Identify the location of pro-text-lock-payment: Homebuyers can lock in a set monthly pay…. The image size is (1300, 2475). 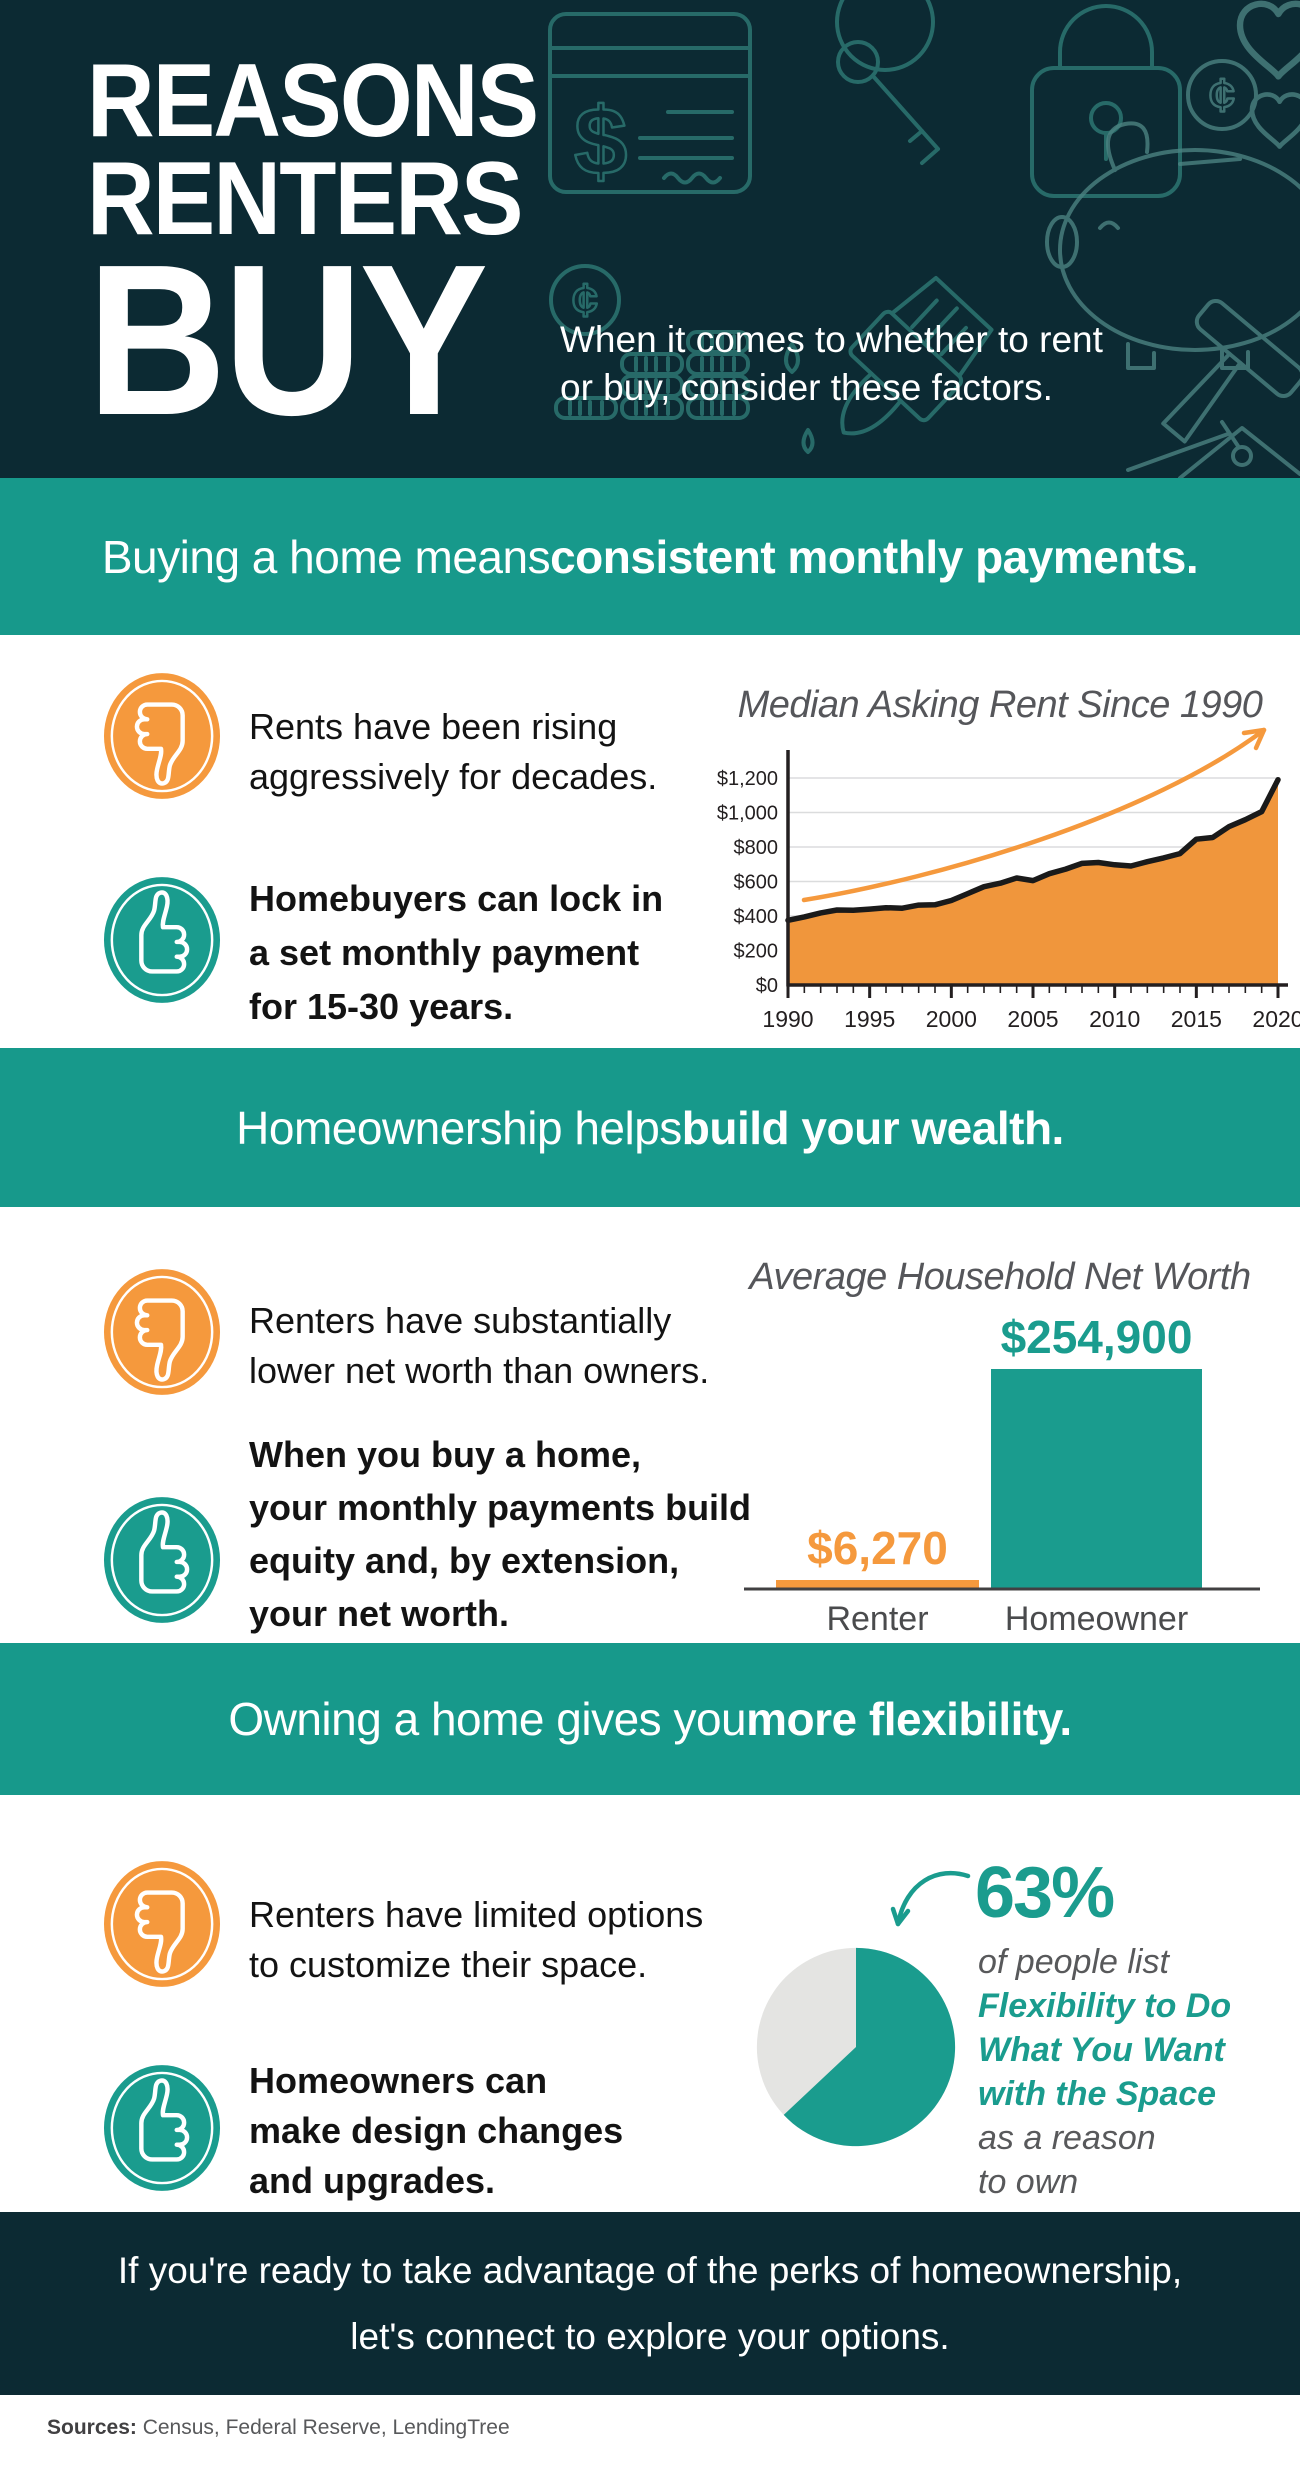
(456, 952).